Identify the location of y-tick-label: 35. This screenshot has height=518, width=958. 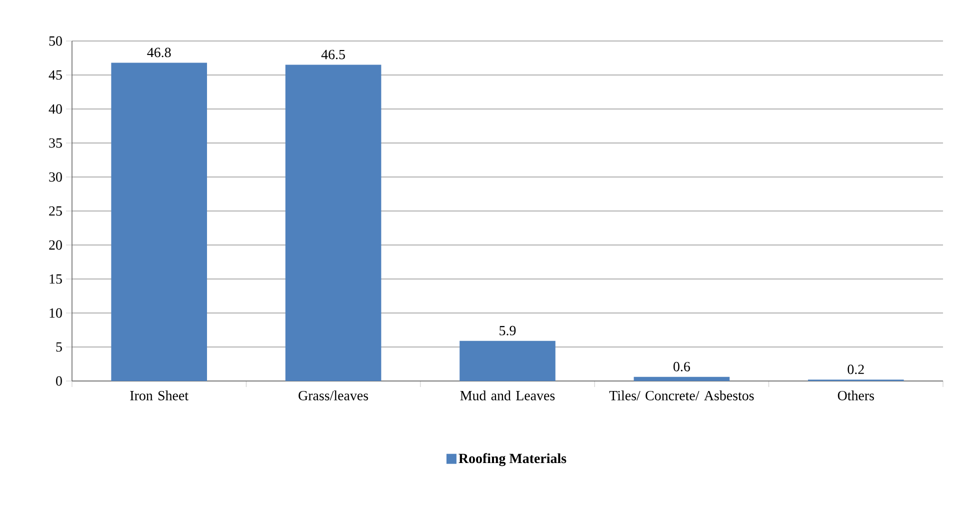
(55, 143).